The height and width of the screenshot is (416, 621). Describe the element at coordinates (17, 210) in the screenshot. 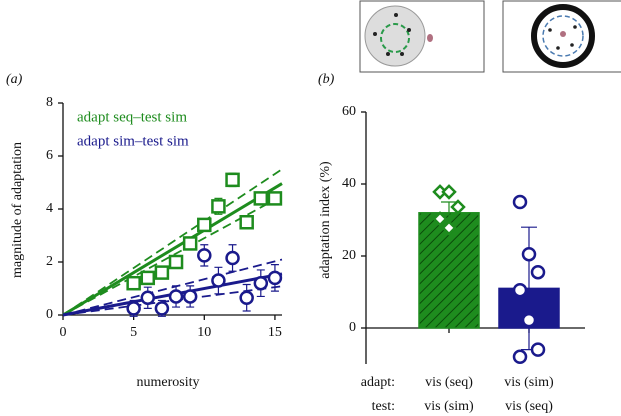

I see `y-axis-title: magnitude of adaptation` at that location.